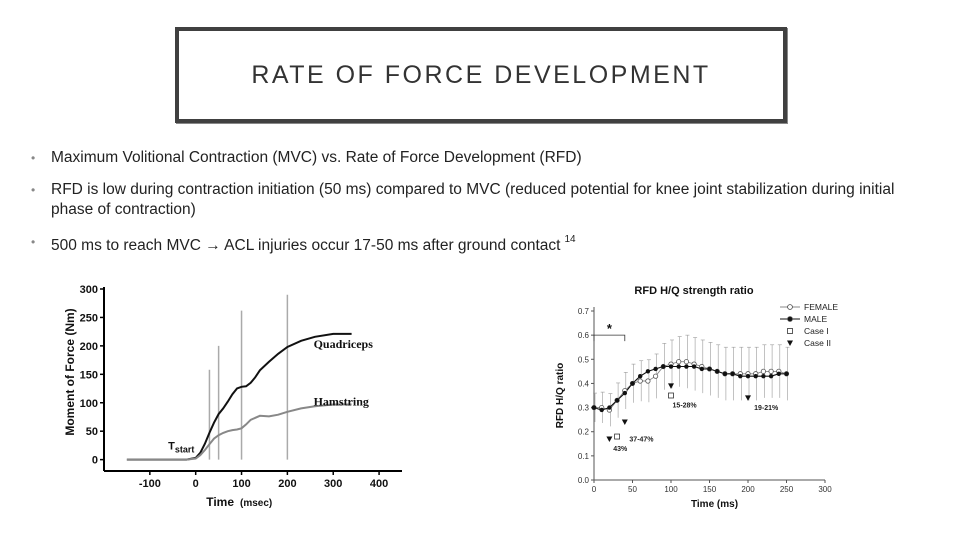 The height and width of the screenshot is (540, 960). I want to click on y-tick-label: 0.3, so click(584, 408).